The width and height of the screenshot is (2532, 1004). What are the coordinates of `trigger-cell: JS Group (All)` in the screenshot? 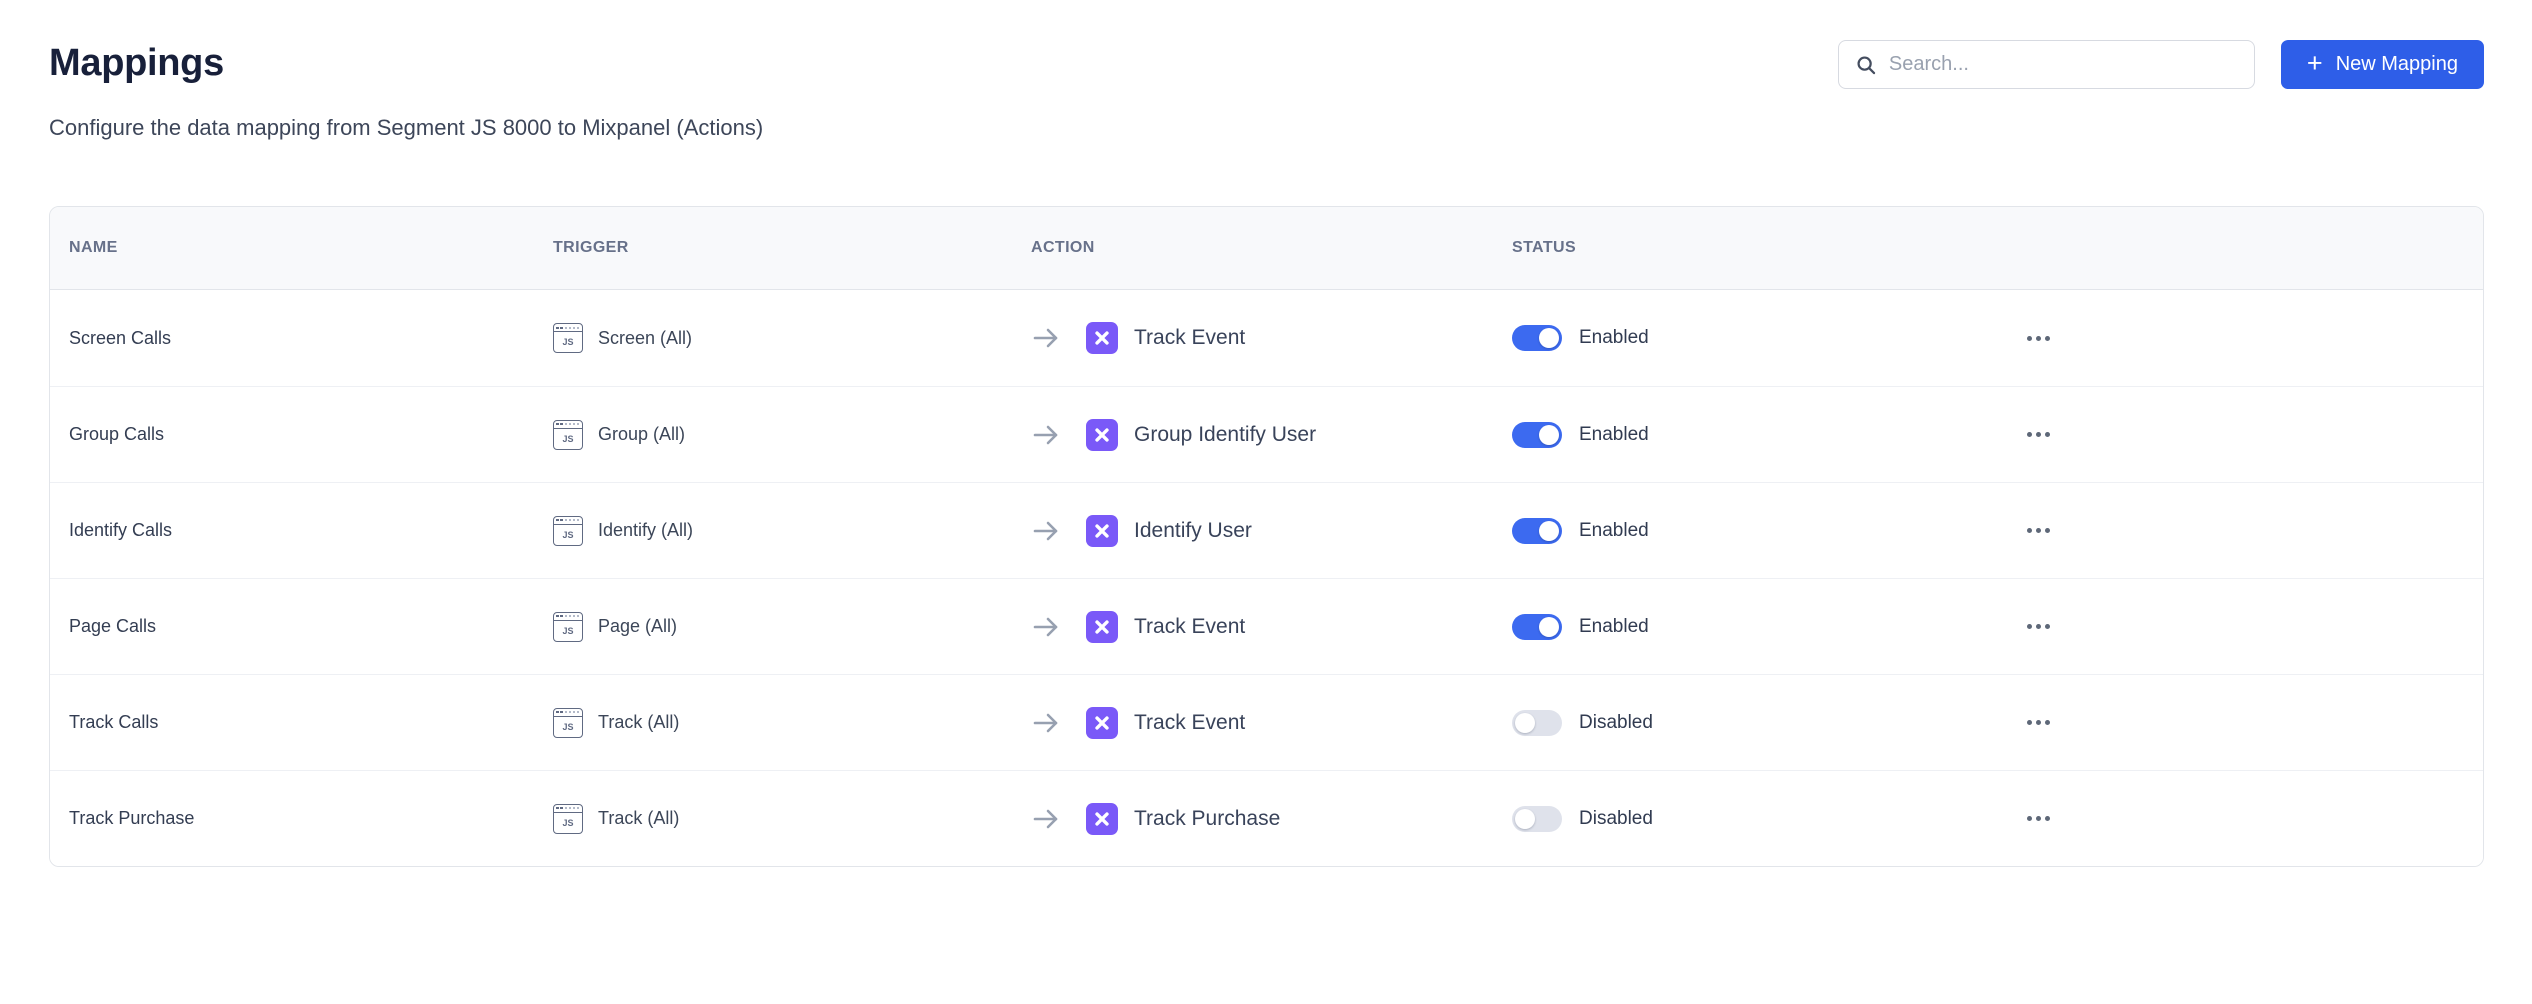 It's located at (792, 434).